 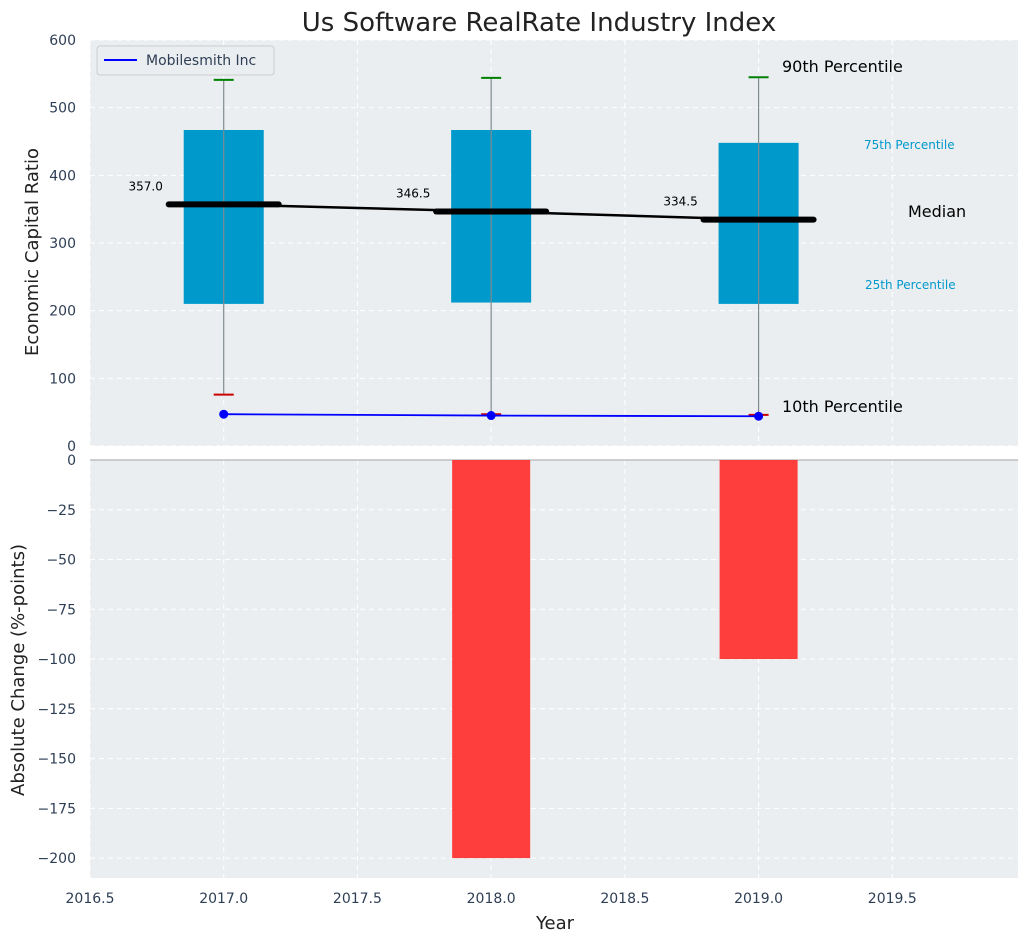 What do you see at coordinates (759, 416) in the screenshot?
I see `series-point-mobilesmith-2019` at bounding box center [759, 416].